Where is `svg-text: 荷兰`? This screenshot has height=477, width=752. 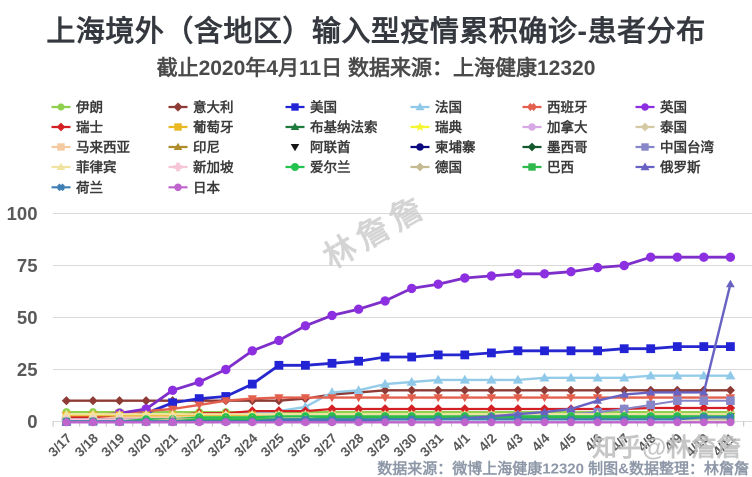 svg-text: 荷兰 is located at coordinates (89, 187).